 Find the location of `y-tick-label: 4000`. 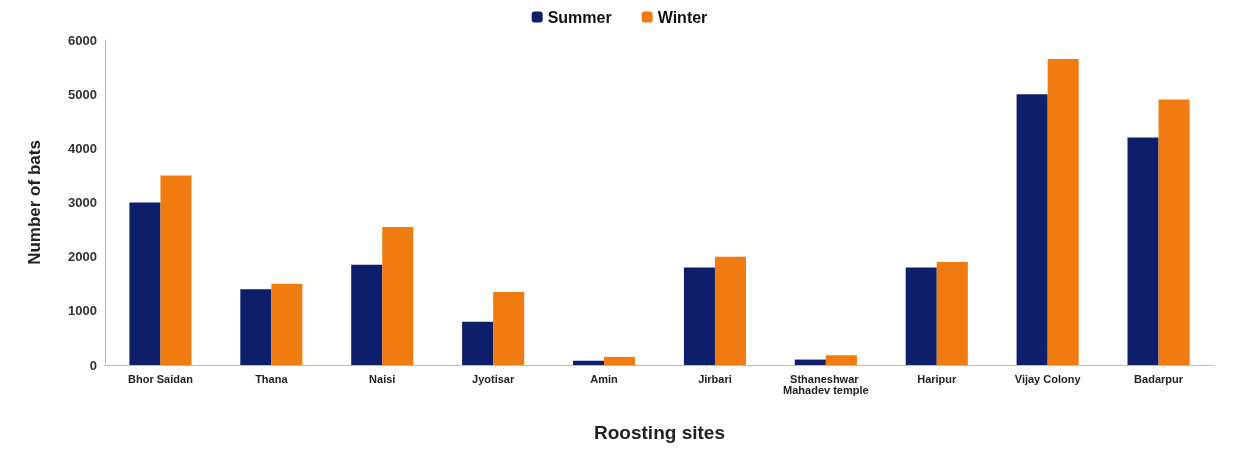

y-tick-label: 4000 is located at coordinates (82, 148).